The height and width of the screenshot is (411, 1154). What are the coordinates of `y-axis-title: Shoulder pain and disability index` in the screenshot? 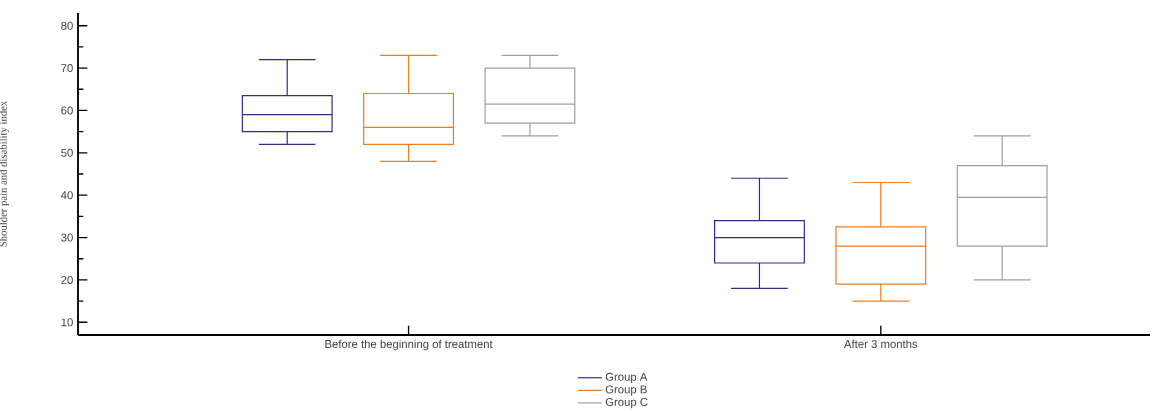 It's located at (4, 173).